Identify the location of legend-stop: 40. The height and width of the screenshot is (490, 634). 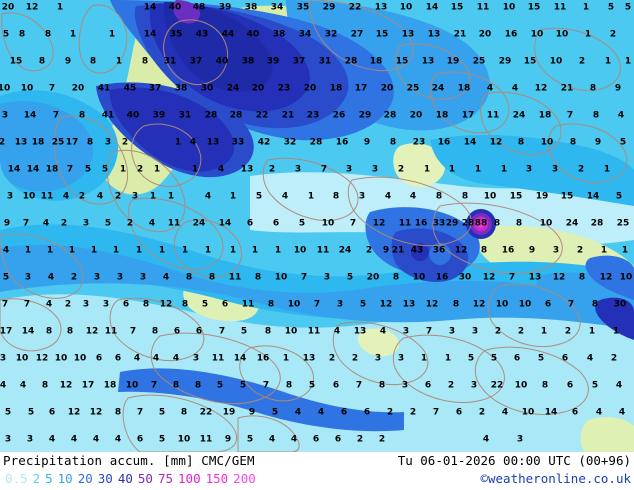
(125, 478).